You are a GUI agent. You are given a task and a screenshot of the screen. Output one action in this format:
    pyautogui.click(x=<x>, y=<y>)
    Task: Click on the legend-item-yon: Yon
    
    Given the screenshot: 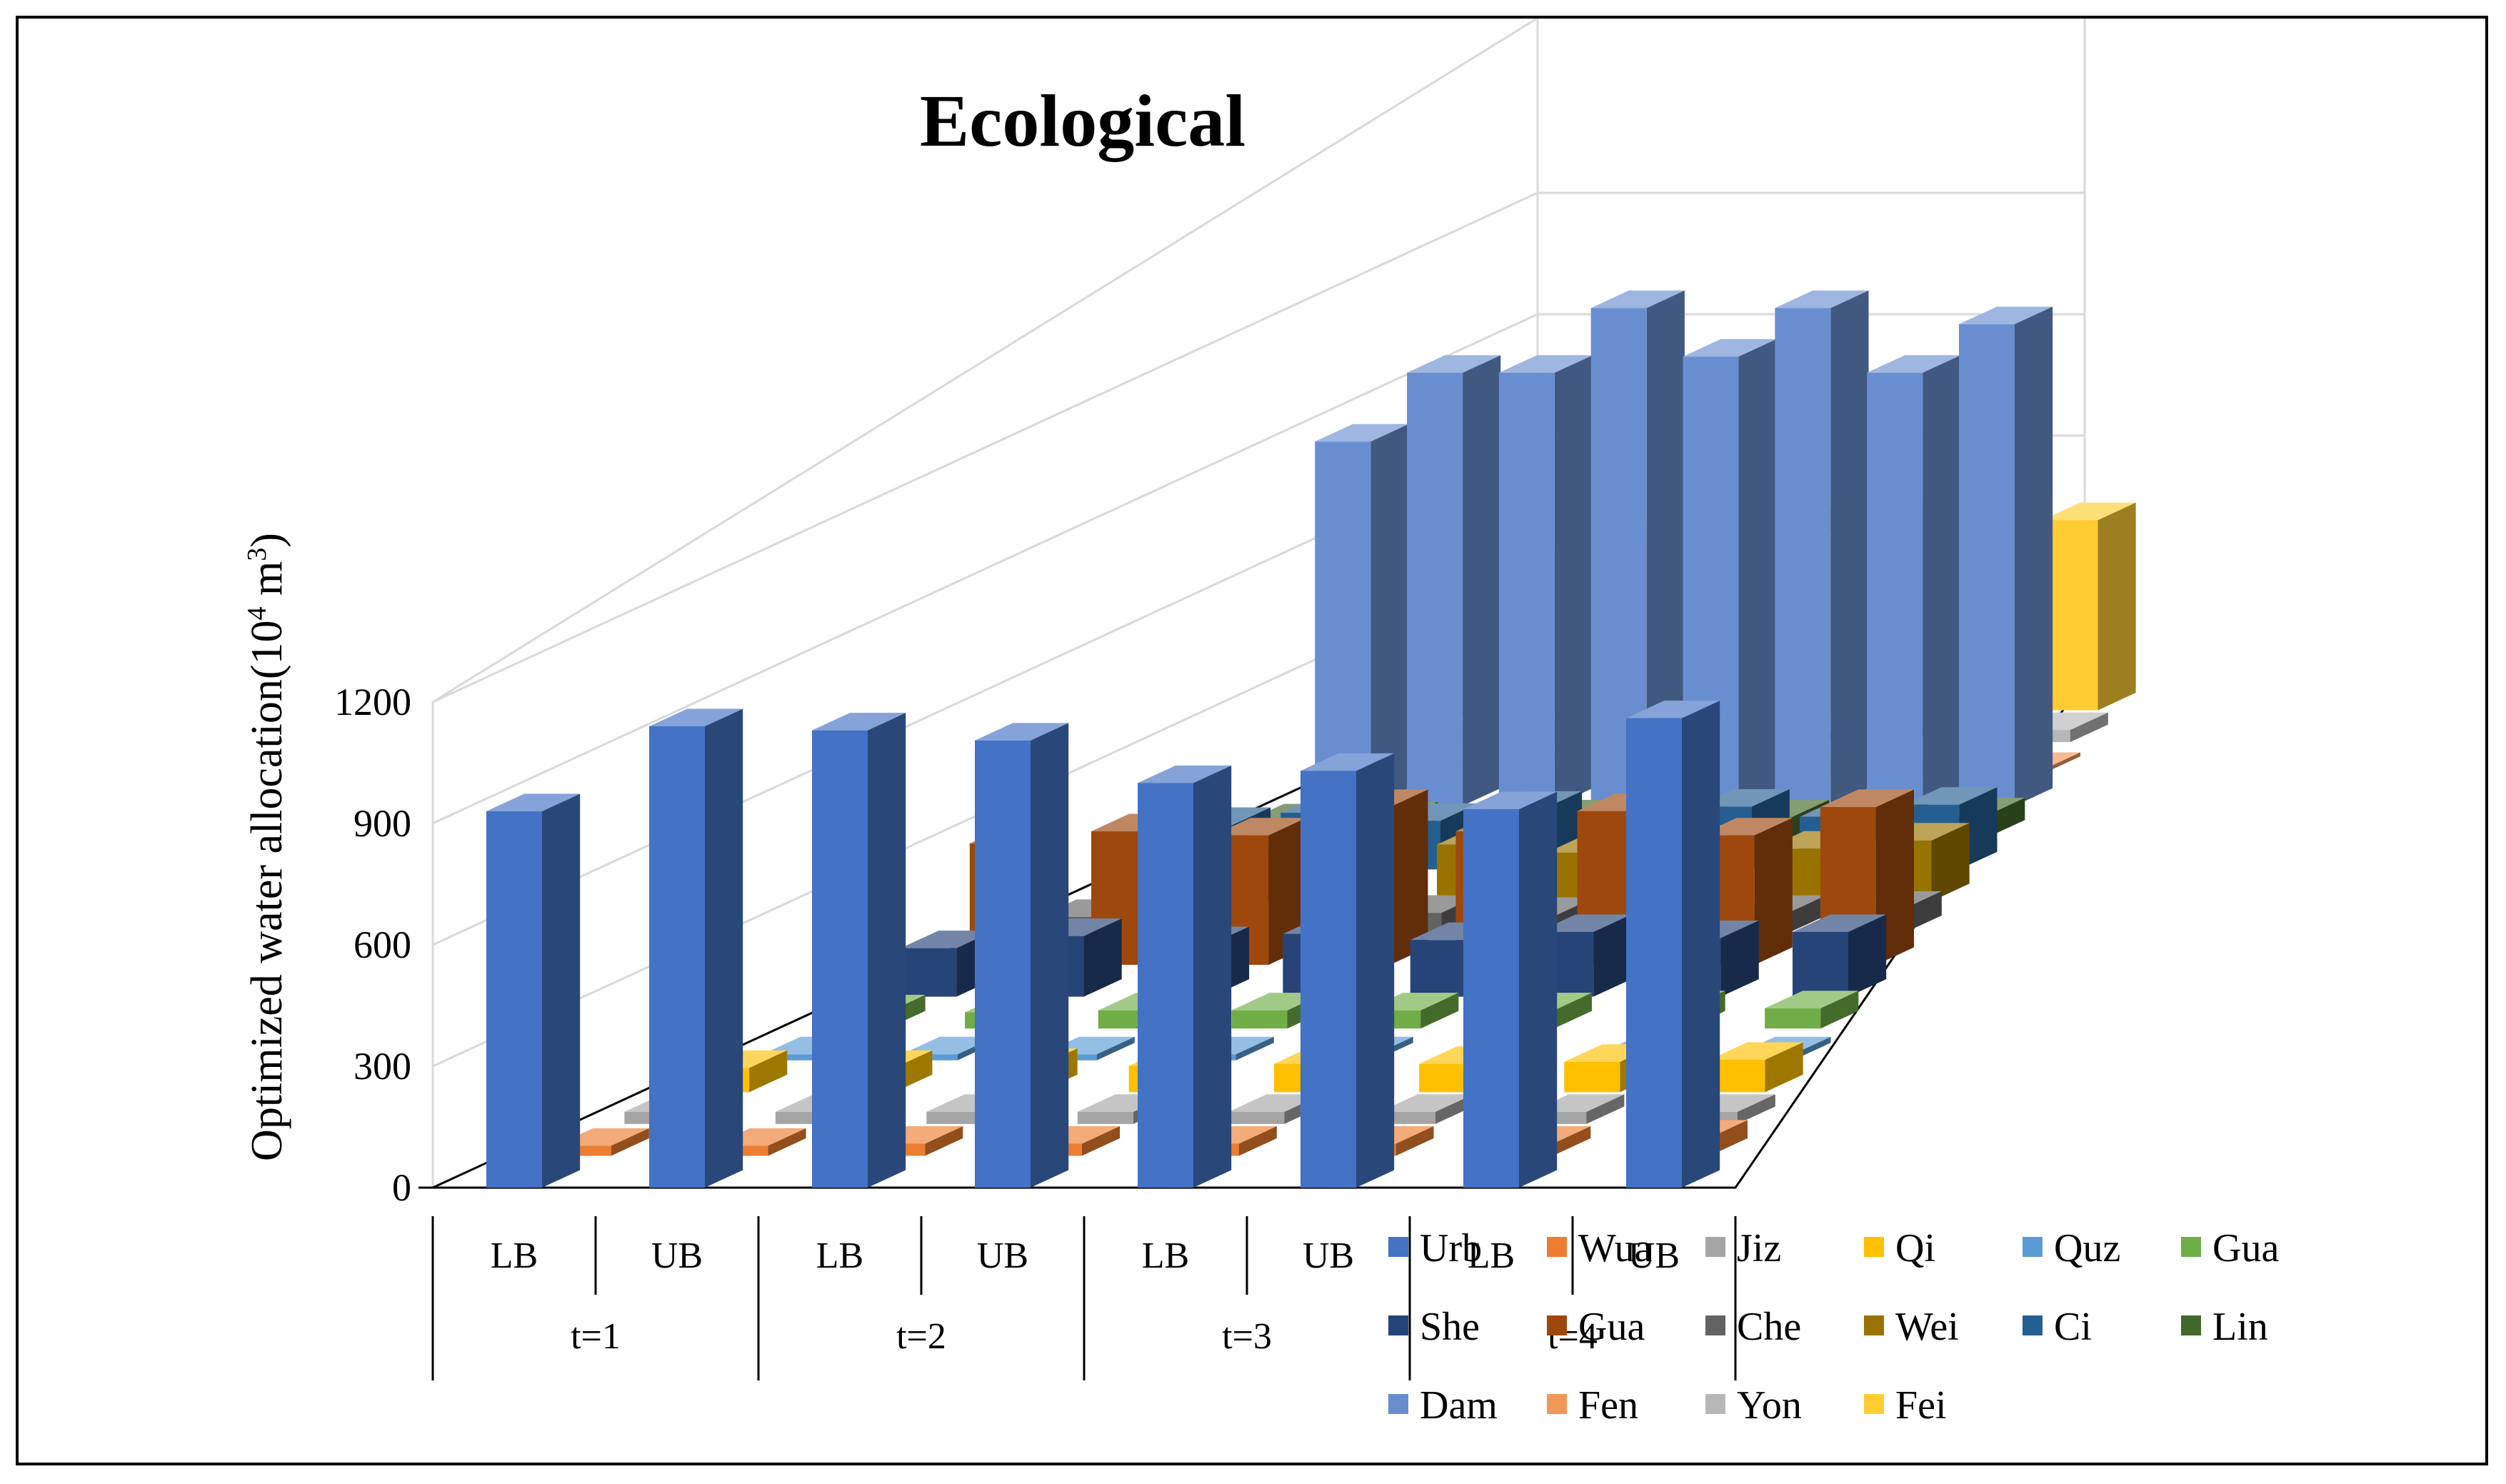 What is the action you would take?
    pyautogui.click(x=1753, y=1405)
    